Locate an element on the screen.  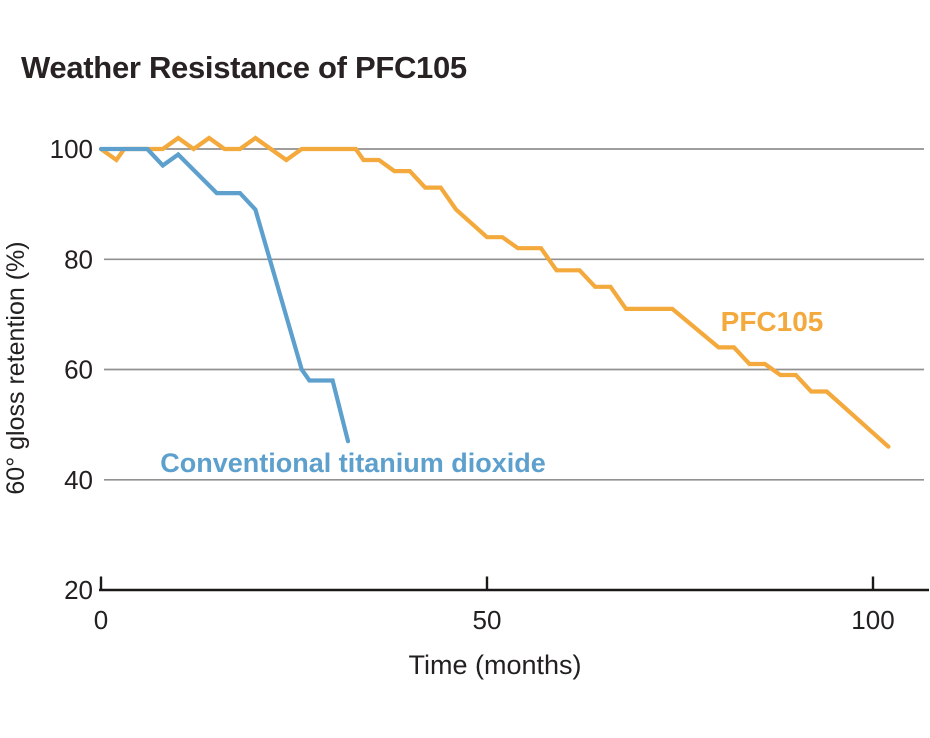
y-tick-label-100: 100 is located at coordinates (71, 149).